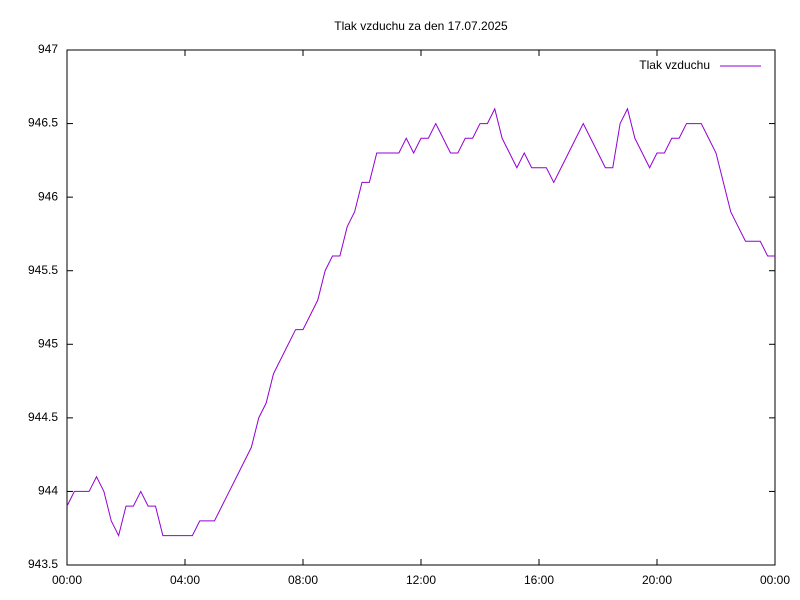 This screenshot has width=800, height=600. What do you see at coordinates (43, 123) in the screenshot?
I see `y-tick-label: 946.5` at bounding box center [43, 123].